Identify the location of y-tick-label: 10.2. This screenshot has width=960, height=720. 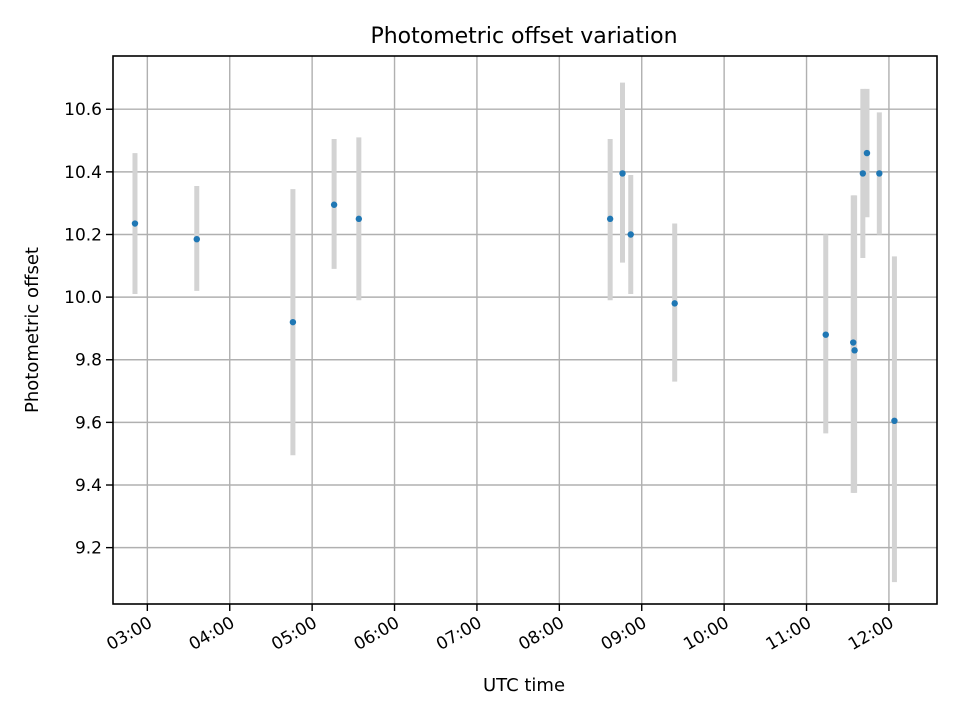
(83, 235).